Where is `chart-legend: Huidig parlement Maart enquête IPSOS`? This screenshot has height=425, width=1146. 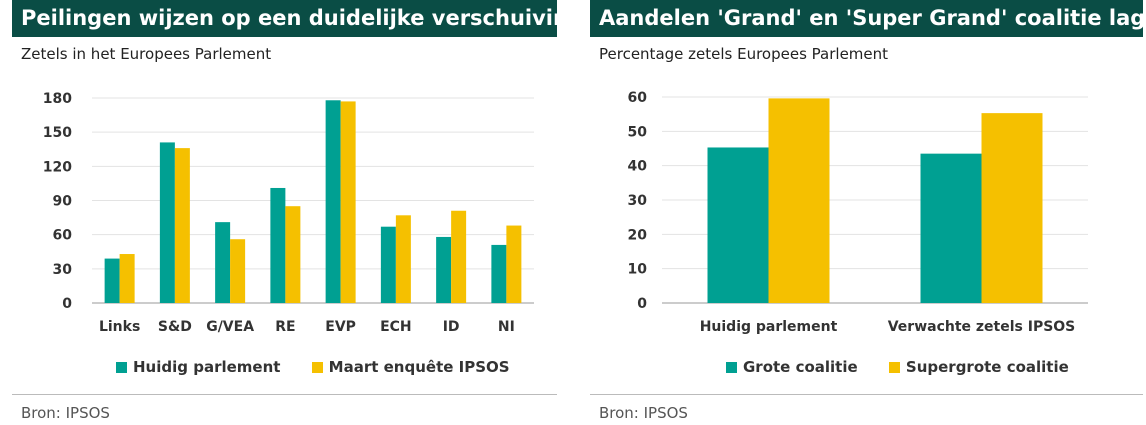
chart-legend: Huidig parlement Maart enquête IPSOS is located at coordinates (326, 367).